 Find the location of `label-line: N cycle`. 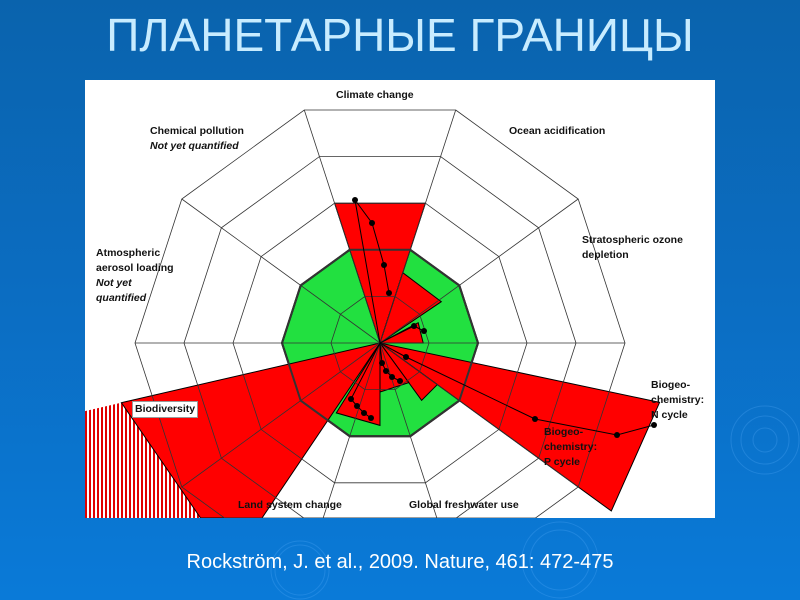

label-line: N cycle is located at coordinates (669, 415).